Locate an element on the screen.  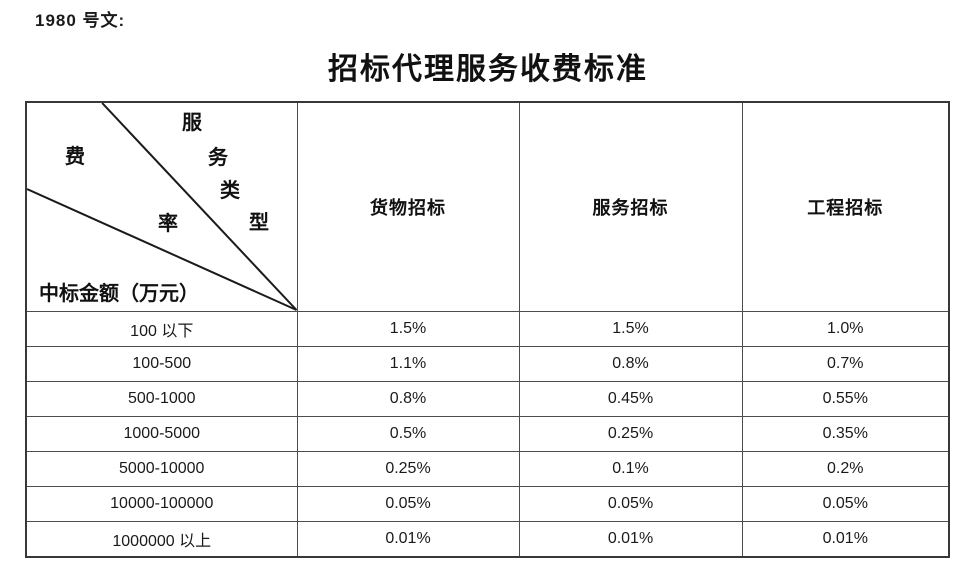
fee-rate-cell: 1.1% is located at coordinates (408, 364).